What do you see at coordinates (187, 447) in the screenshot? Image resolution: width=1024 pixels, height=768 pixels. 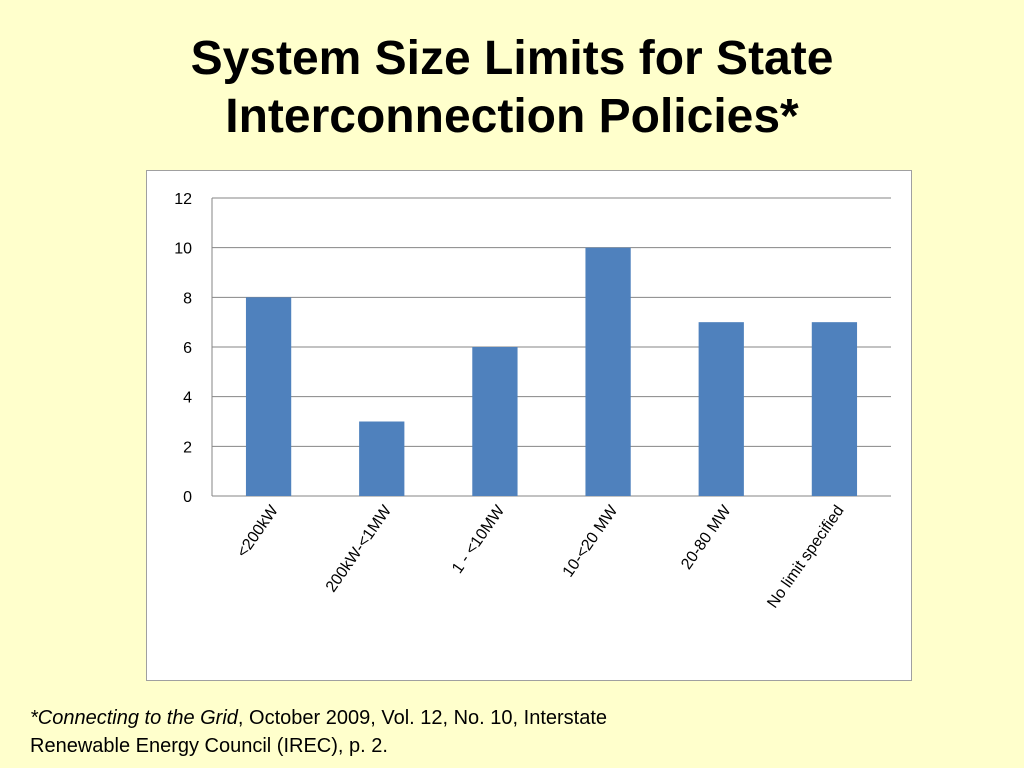 I see `y-tick-label-2: 2` at bounding box center [187, 447].